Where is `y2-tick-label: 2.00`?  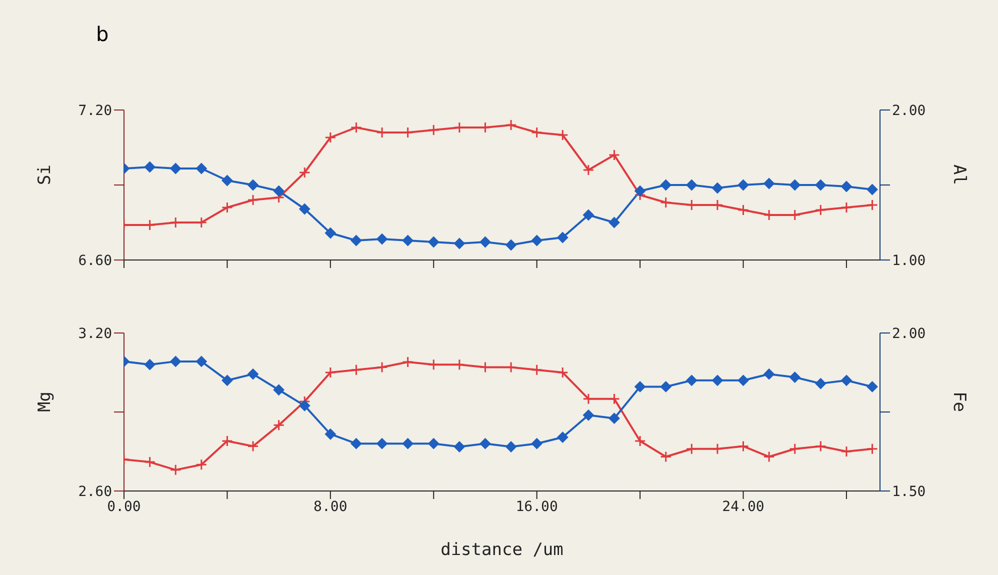 y2-tick-label: 2.00 is located at coordinates (909, 110).